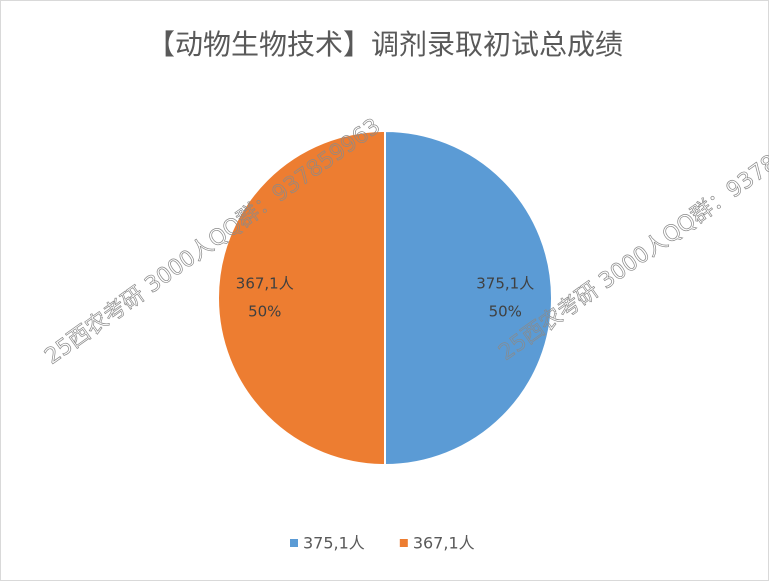 The width and height of the screenshot is (769, 581). What do you see at coordinates (382, 543) in the screenshot?
I see `legend: 375,1人 367,1人` at bounding box center [382, 543].